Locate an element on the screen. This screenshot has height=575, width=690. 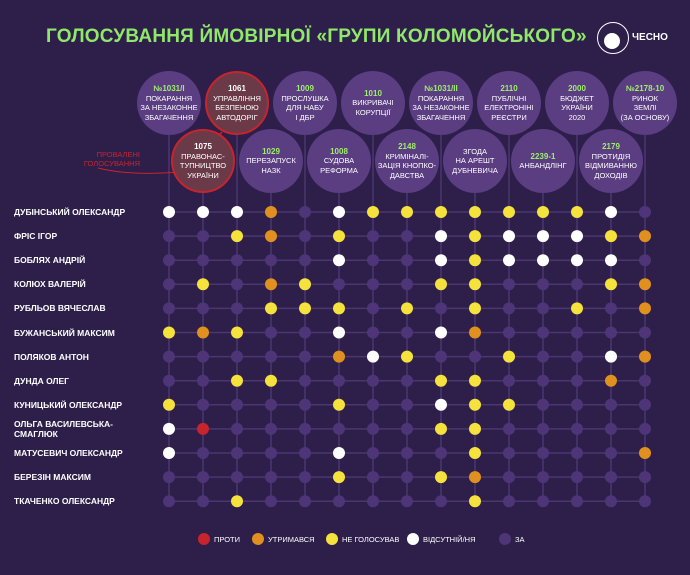
legend-item: УТРИМАВСЯ is located at coordinates (283, 539).